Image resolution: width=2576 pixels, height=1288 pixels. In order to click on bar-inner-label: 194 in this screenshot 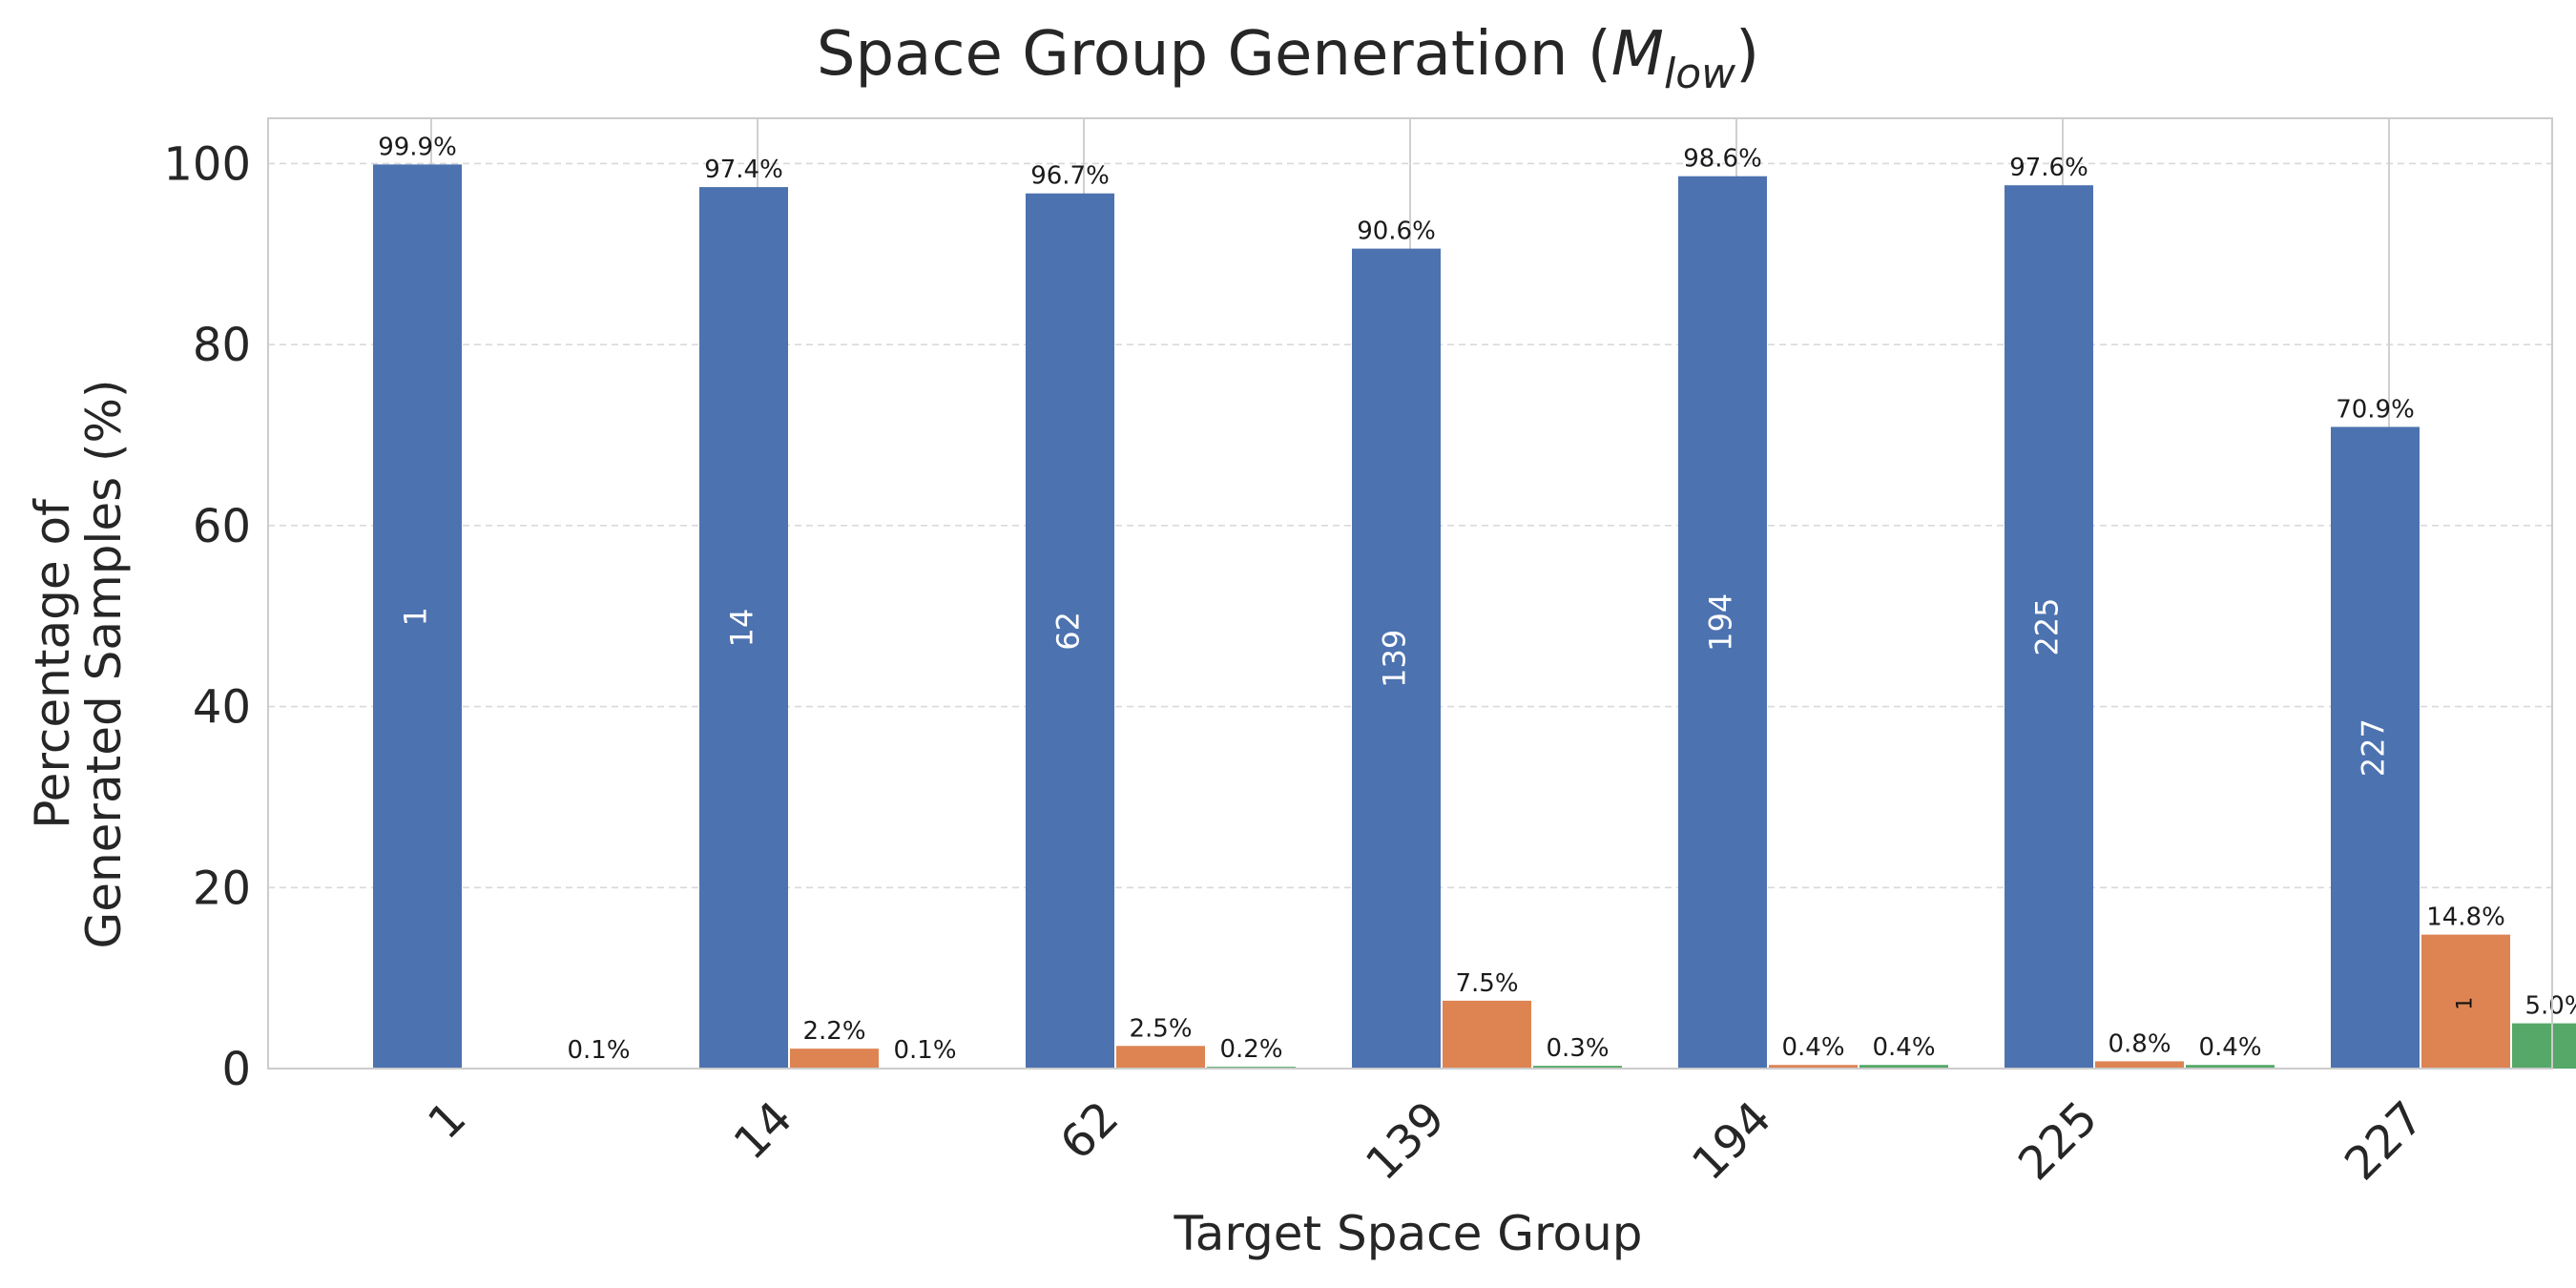, I will do `click(1721, 622)`.